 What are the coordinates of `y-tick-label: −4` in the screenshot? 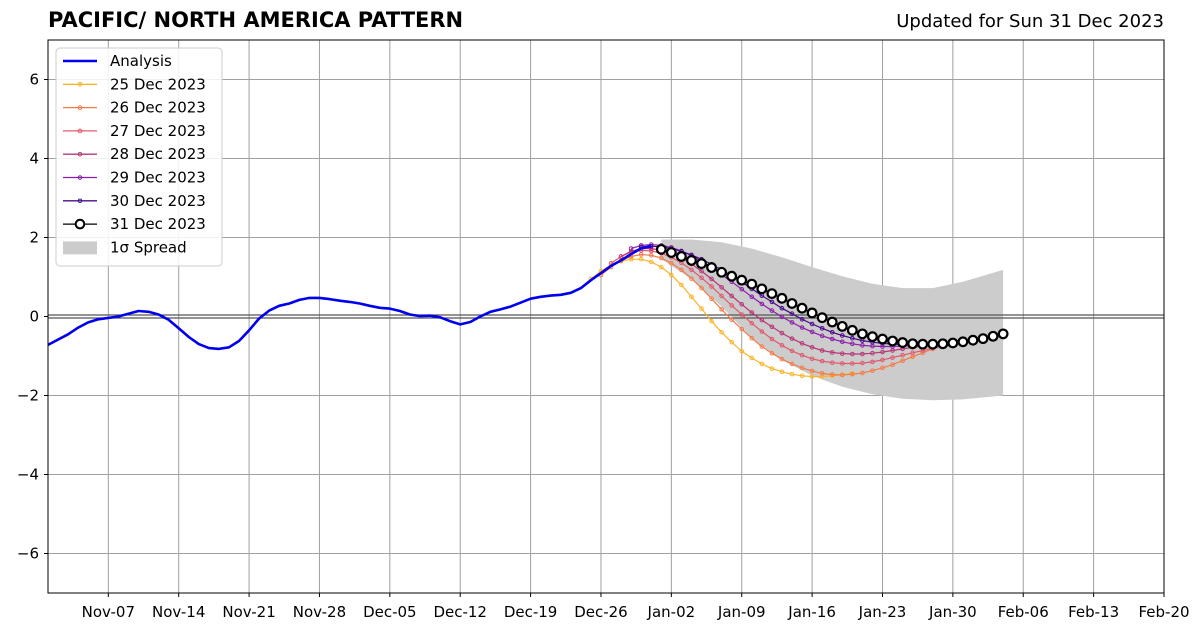 It's located at (28, 475).